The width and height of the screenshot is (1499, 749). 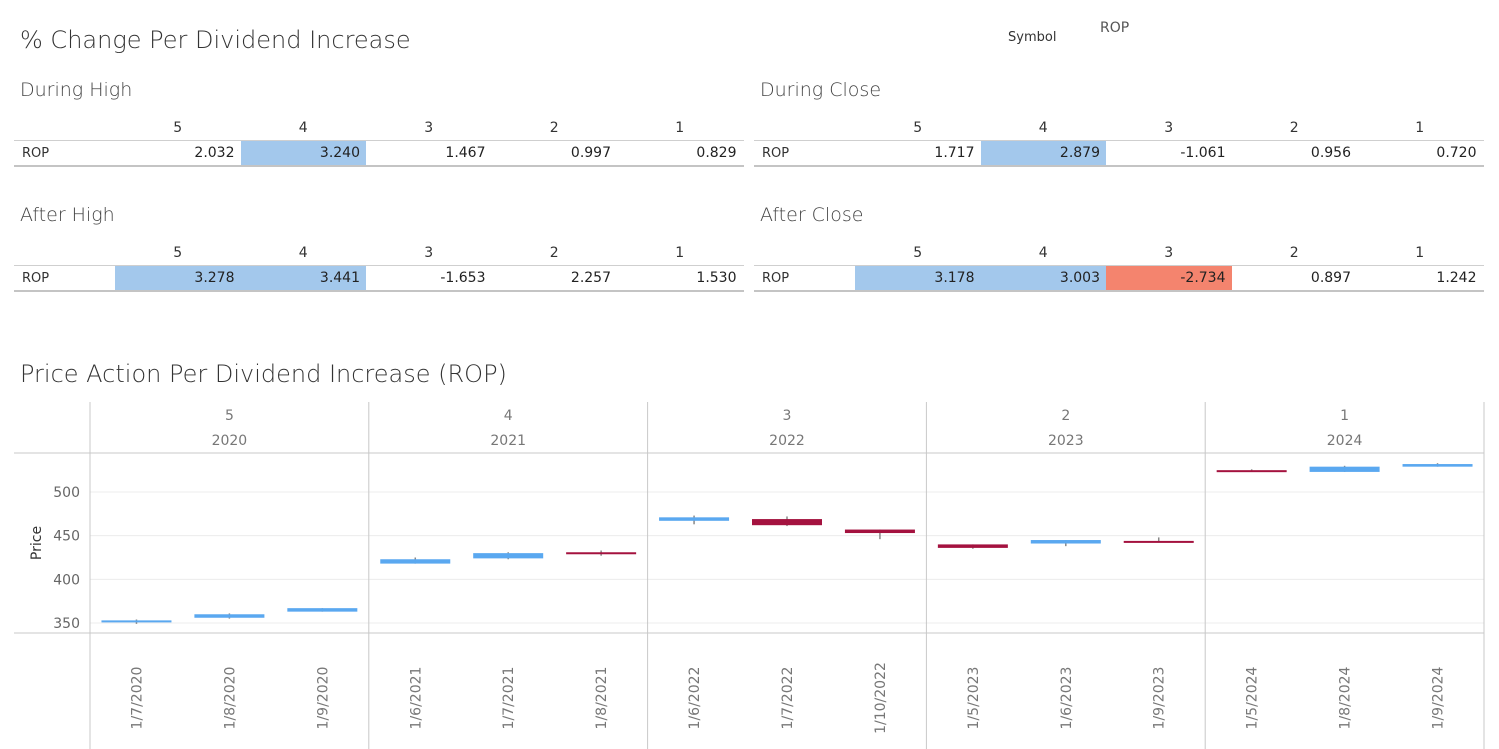 I want to click on y-tick-label: 500, so click(x=66, y=493).